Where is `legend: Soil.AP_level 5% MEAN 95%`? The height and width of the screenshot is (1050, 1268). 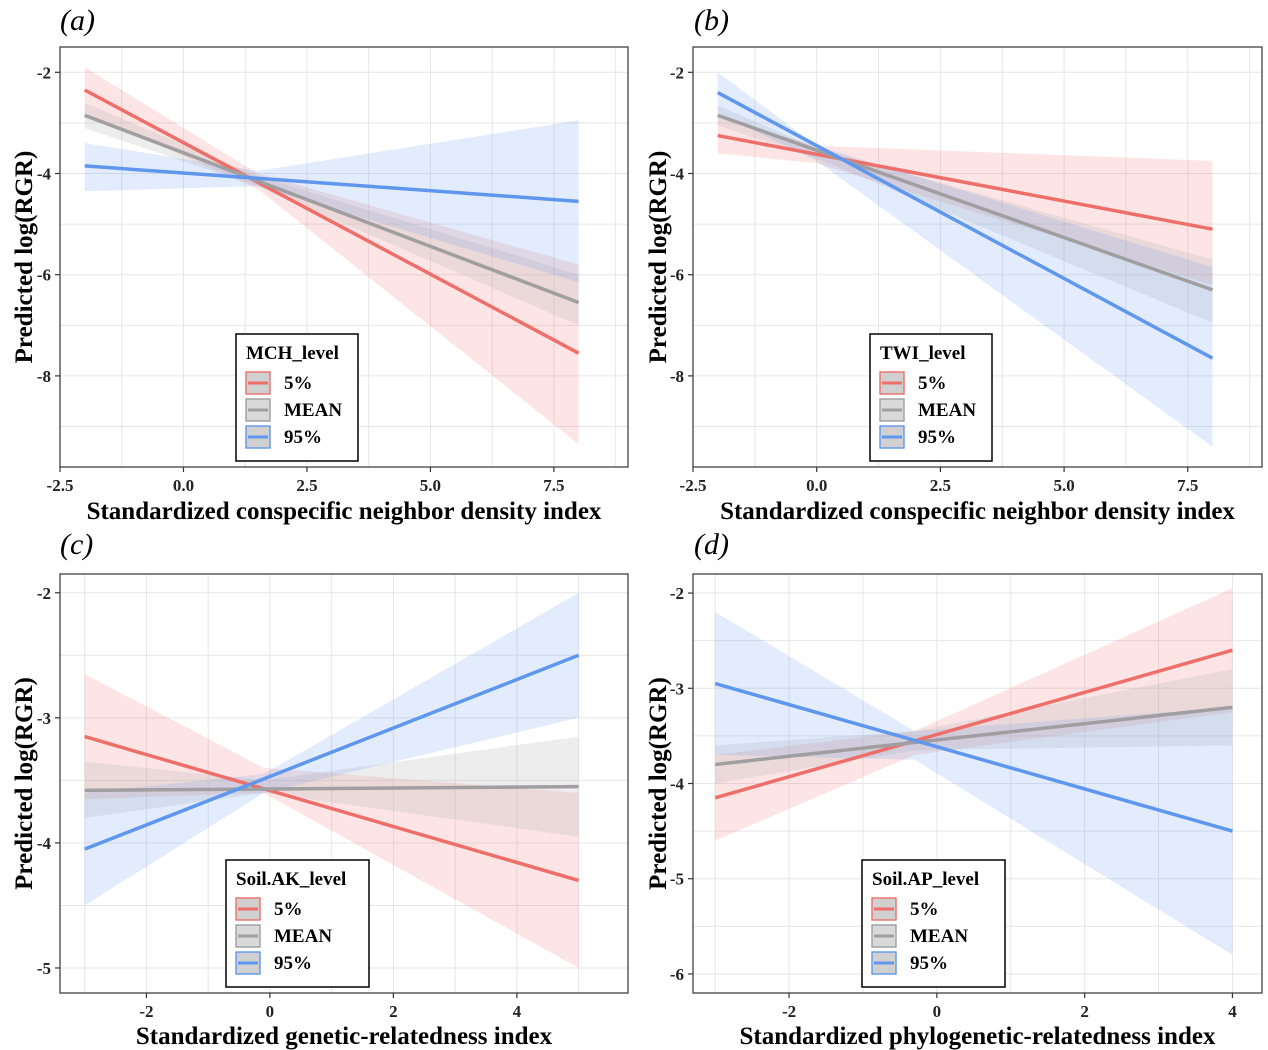
legend: Soil.AP_level 5% MEAN 95% is located at coordinates (933, 923).